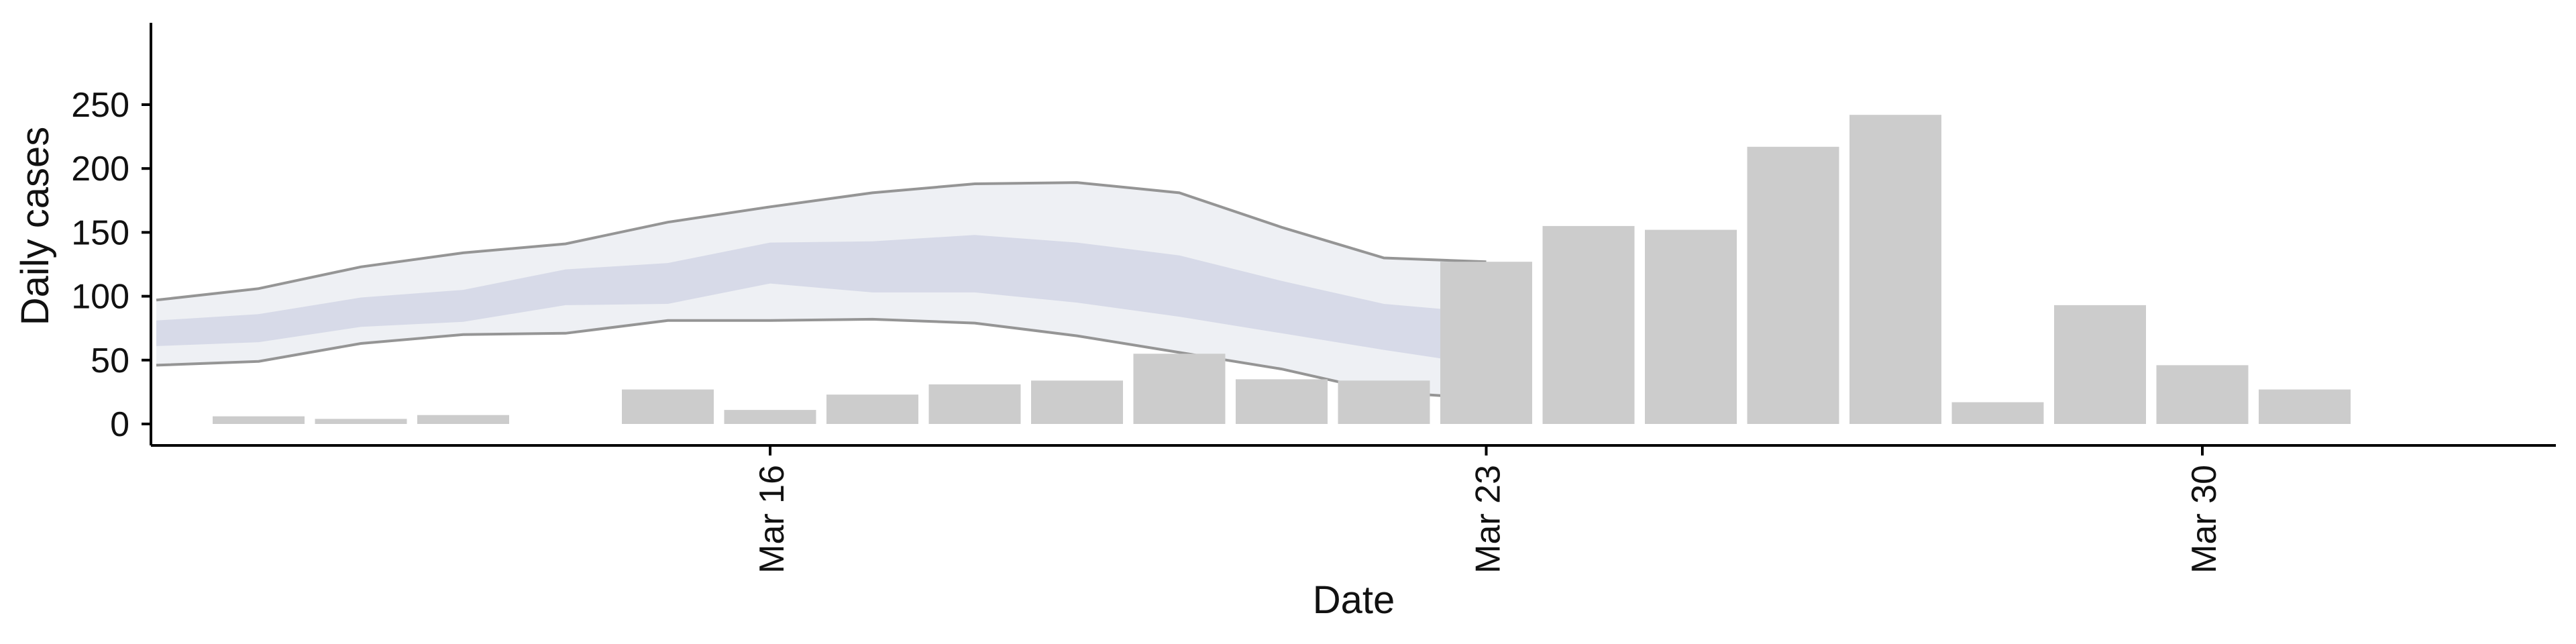 This screenshot has width=2576, height=644. Describe the element at coordinates (1354, 600) in the screenshot. I see `x-axis-title: Date` at that location.